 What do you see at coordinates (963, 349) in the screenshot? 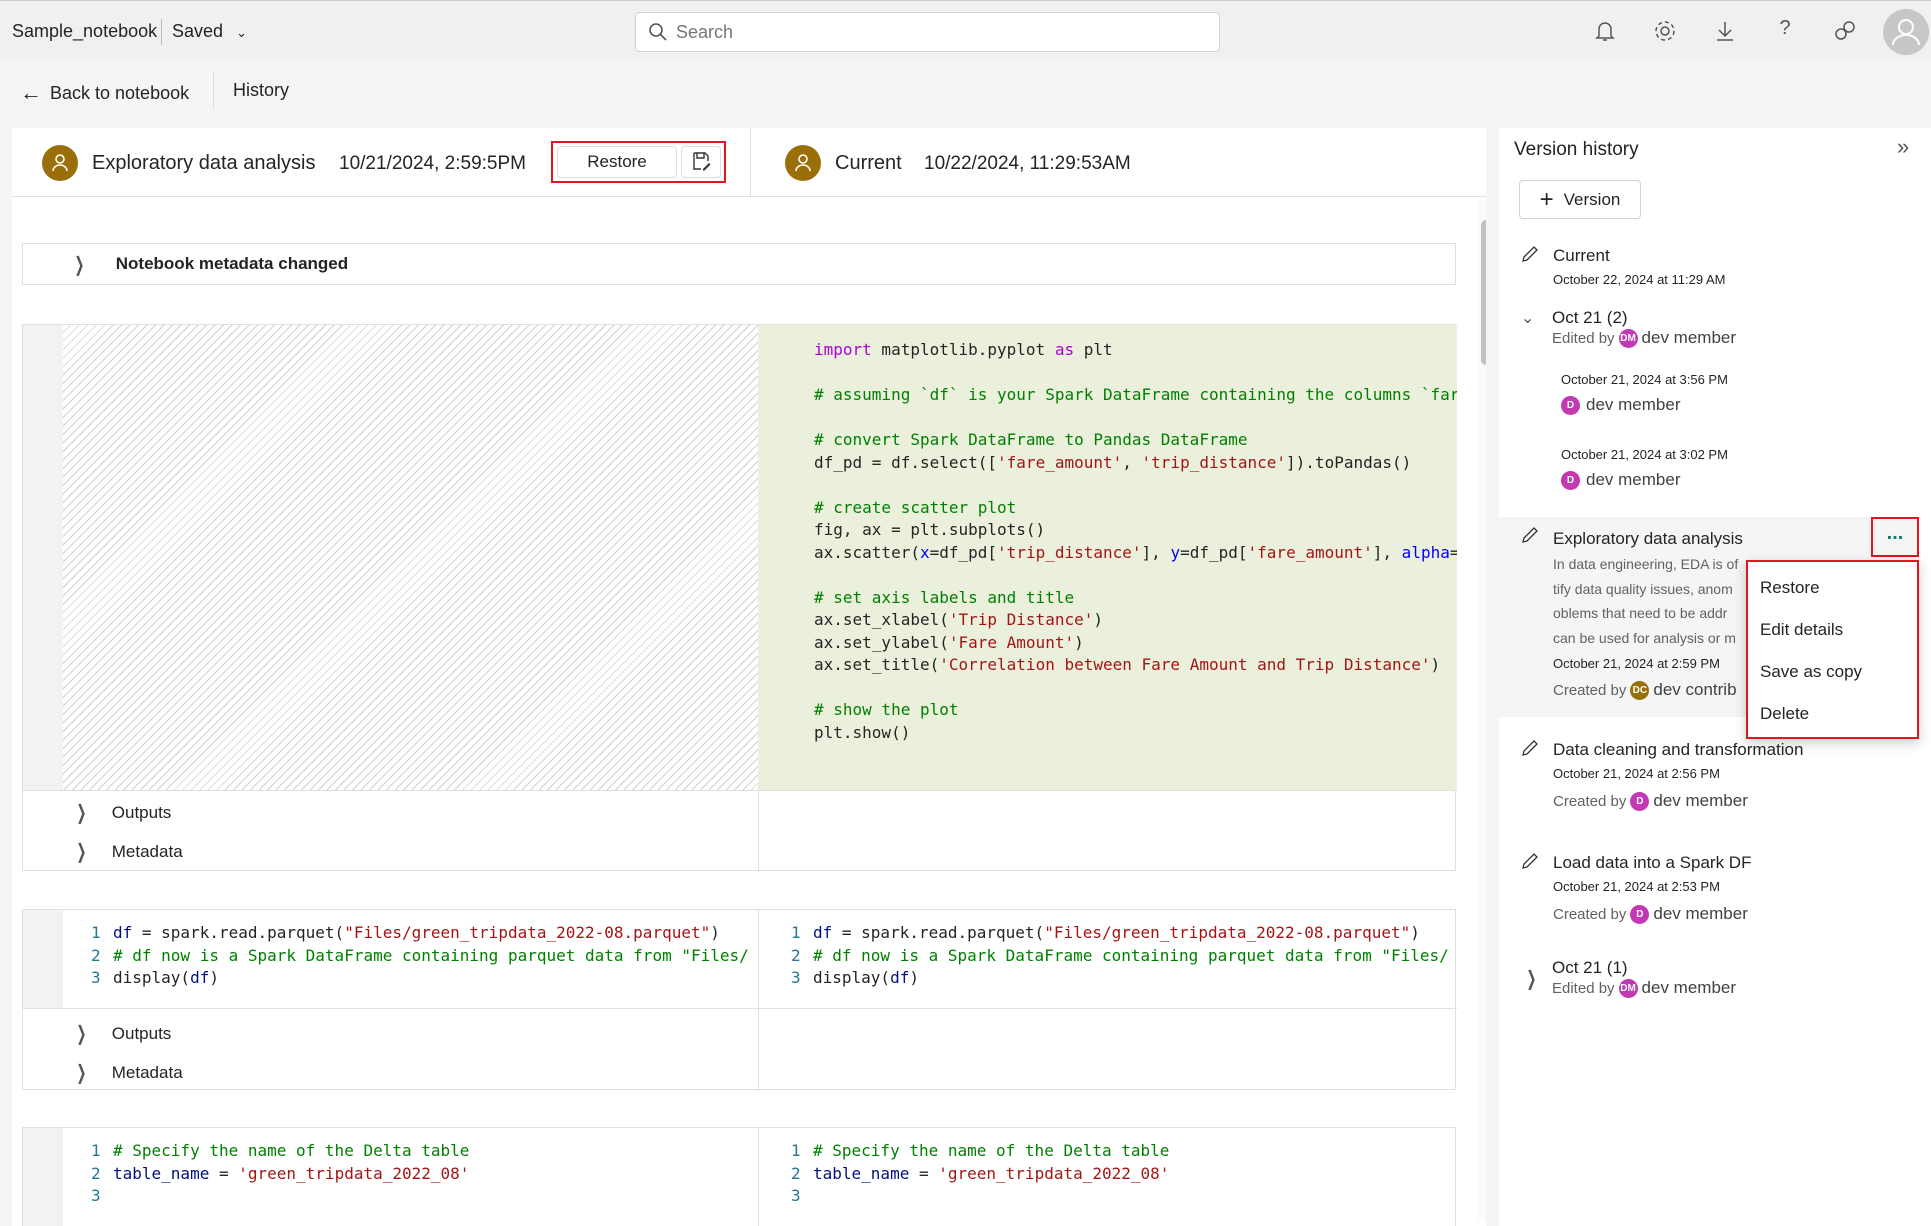
I see `code-token: matplotlib.pyplot` at bounding box center [963, 349].